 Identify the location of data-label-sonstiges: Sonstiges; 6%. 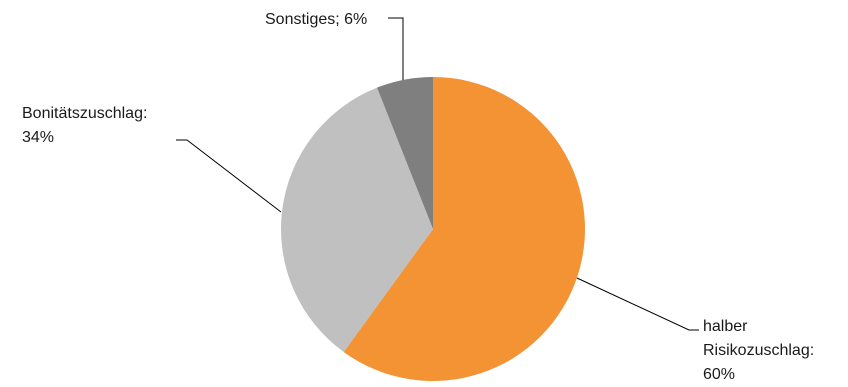
(316, 19).